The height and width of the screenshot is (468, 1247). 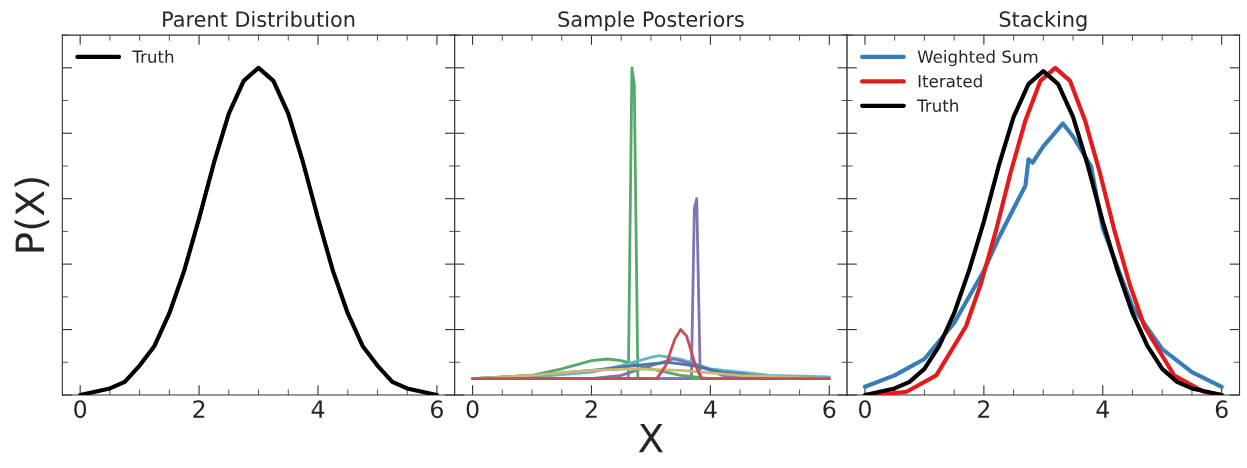 What do you see at coordinates (1043, 21) in the screenshot?
I see `chart-title: Stacking` at bounding box center [1043, 21].